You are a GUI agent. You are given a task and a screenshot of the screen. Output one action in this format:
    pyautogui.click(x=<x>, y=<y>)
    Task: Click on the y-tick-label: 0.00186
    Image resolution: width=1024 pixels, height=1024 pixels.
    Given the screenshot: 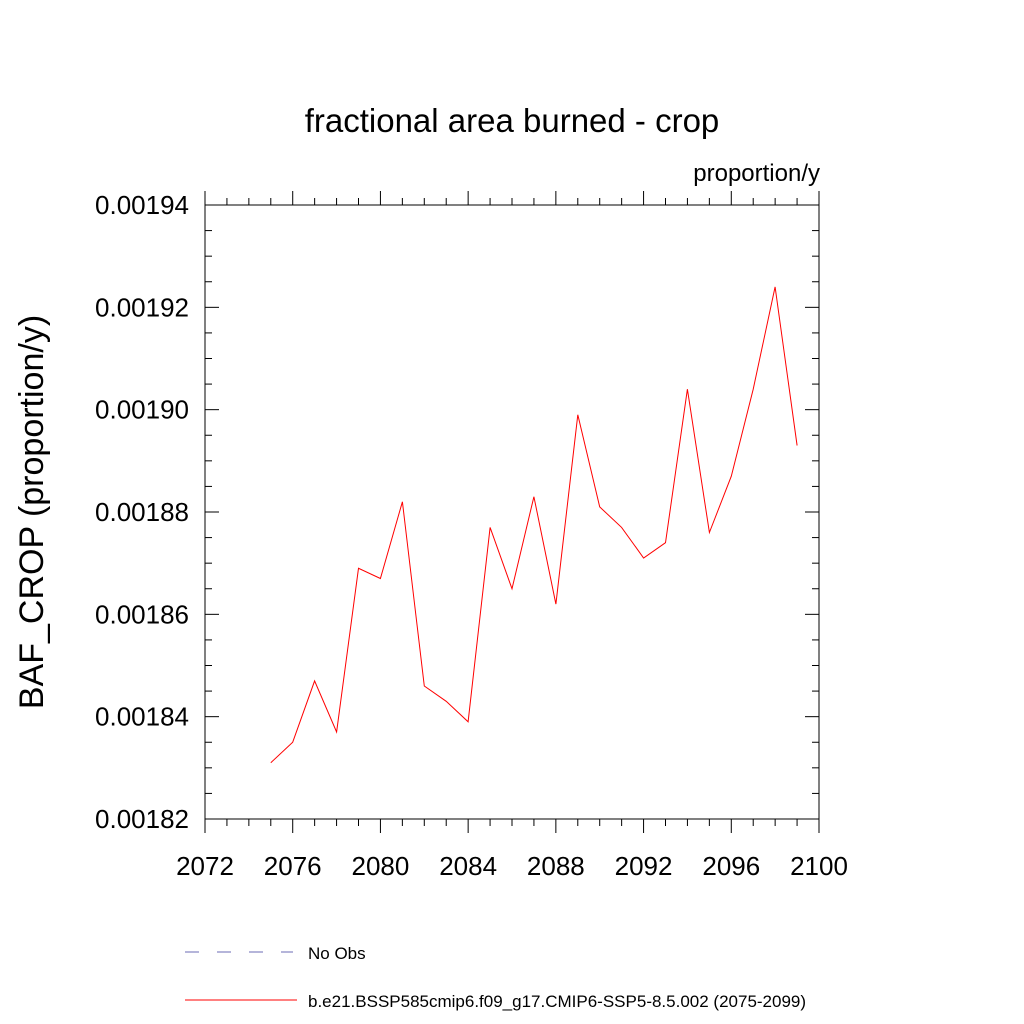 What is the action you would take?
    pyautogui.click(x=142, y=614)
    